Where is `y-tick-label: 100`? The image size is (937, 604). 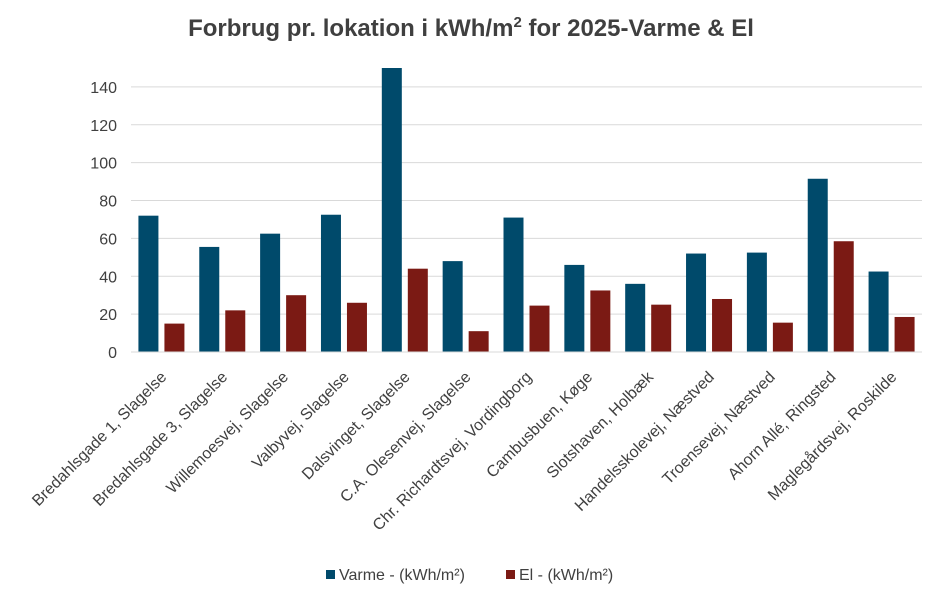 y-tick-label: 100 is located at coordinates (103, 164).